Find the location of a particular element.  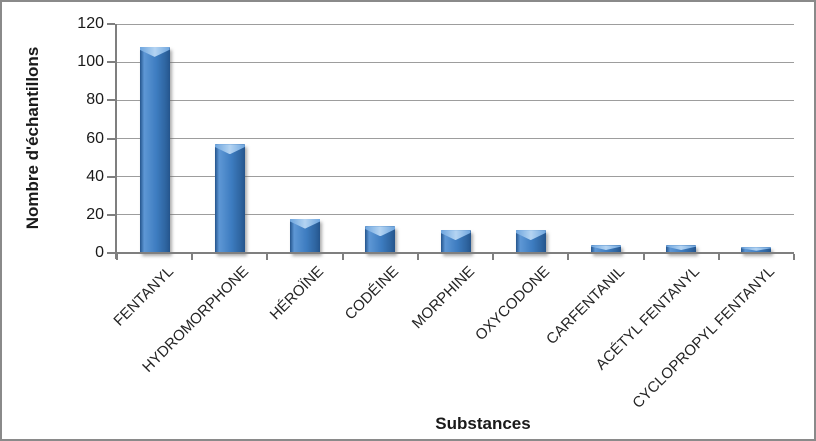

x-axis-title: Substances is located at coordinates (483, 423).